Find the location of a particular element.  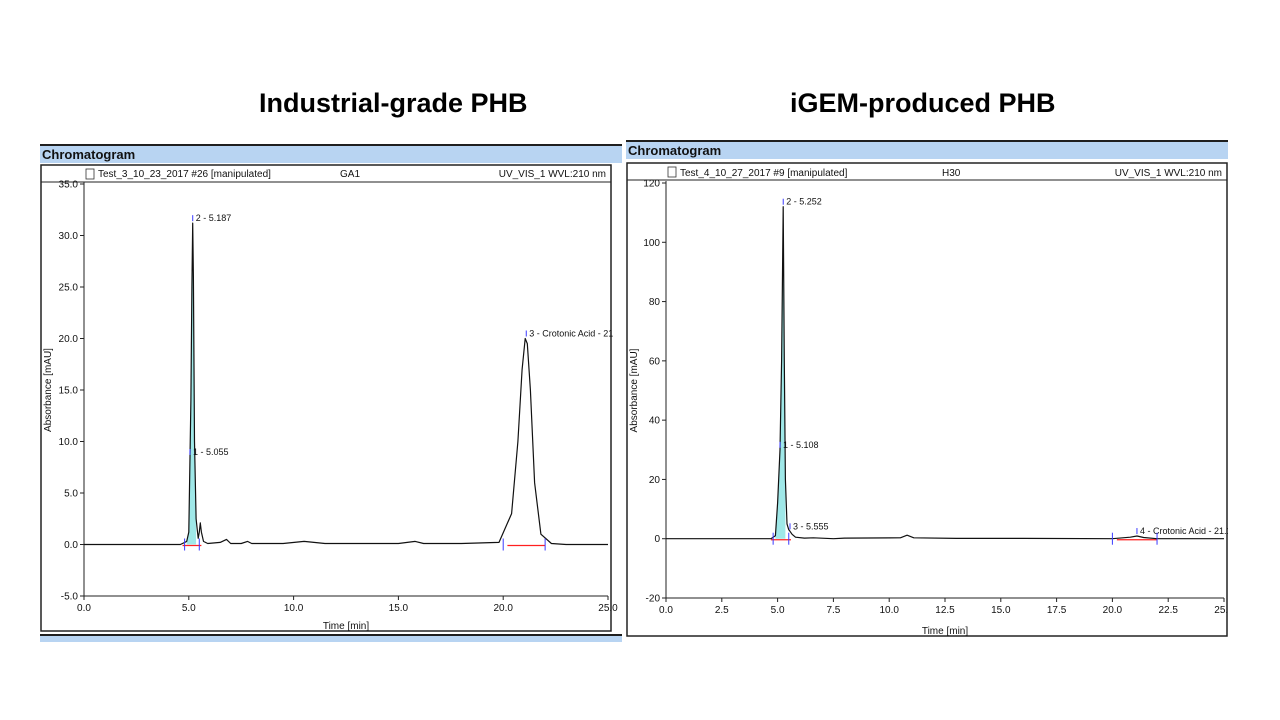

y-tick-label: 0.0 is located at coordinates (71, 545).